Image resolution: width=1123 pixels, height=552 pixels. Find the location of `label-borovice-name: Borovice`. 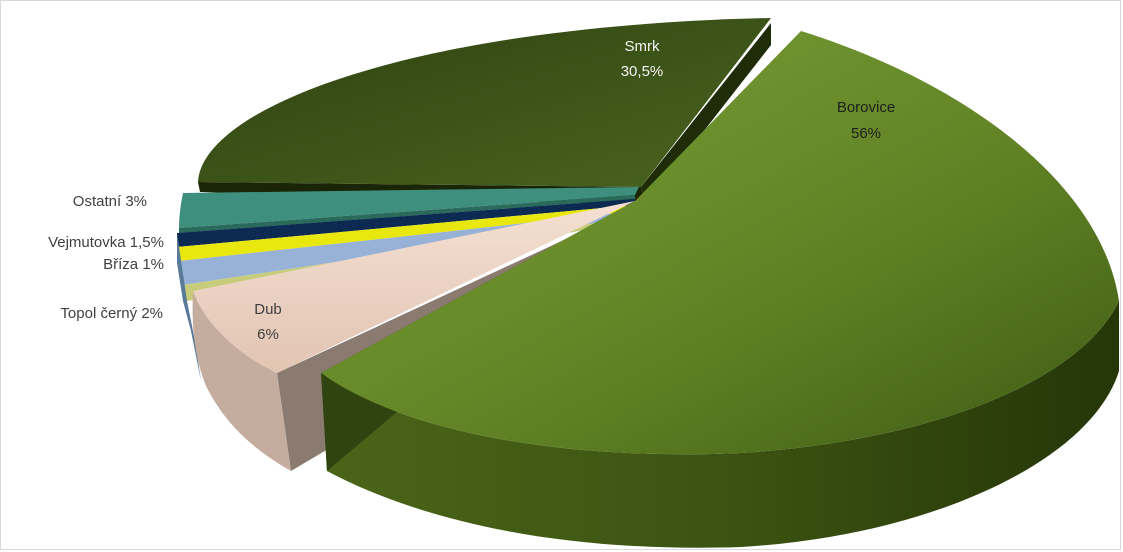

label-borovice-name: Borovice is located at coordinates (866, 107).